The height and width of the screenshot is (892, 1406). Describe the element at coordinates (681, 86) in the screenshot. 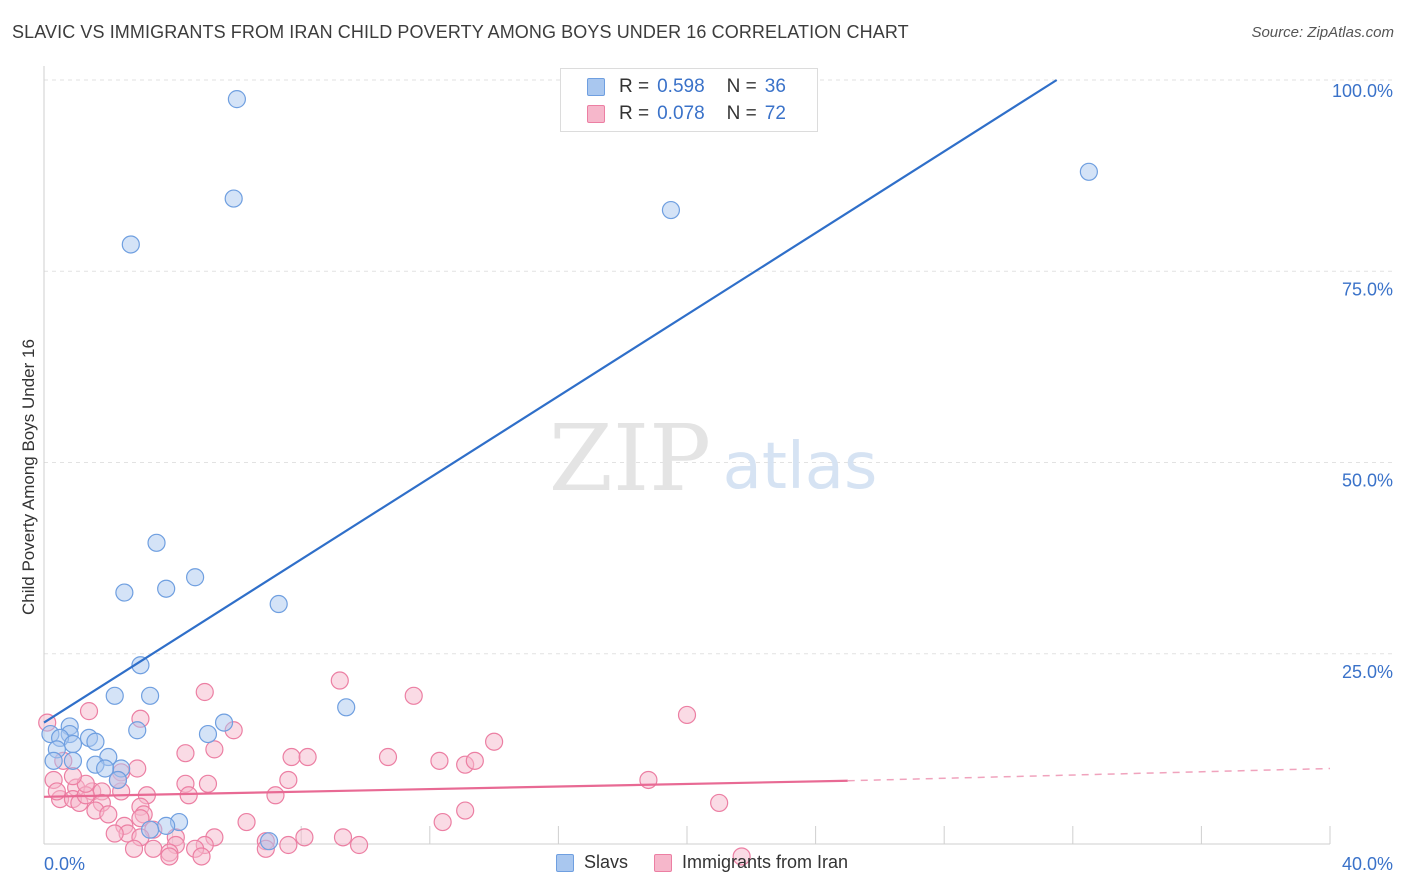

I see `r-value: 0.598` at that location.